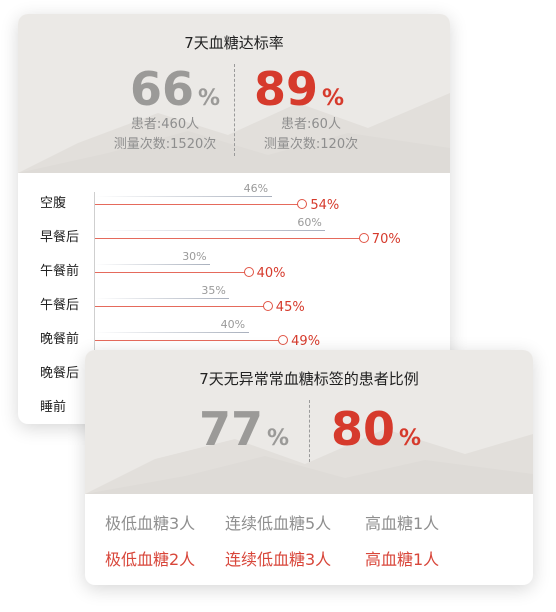  Describe the element at coordinates (386, 239) in the screenshot. I see `bar-red-label: 70%` at that location.